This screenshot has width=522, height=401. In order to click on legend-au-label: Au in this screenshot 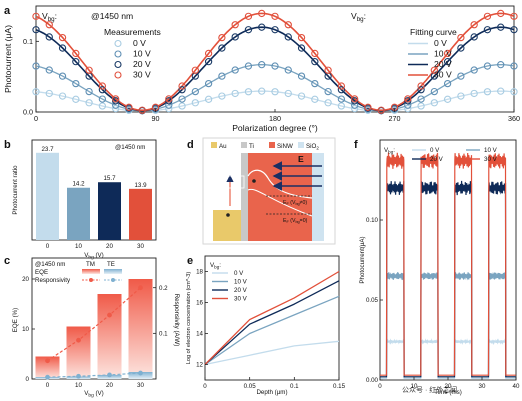, I will do `click(223, 146)`.